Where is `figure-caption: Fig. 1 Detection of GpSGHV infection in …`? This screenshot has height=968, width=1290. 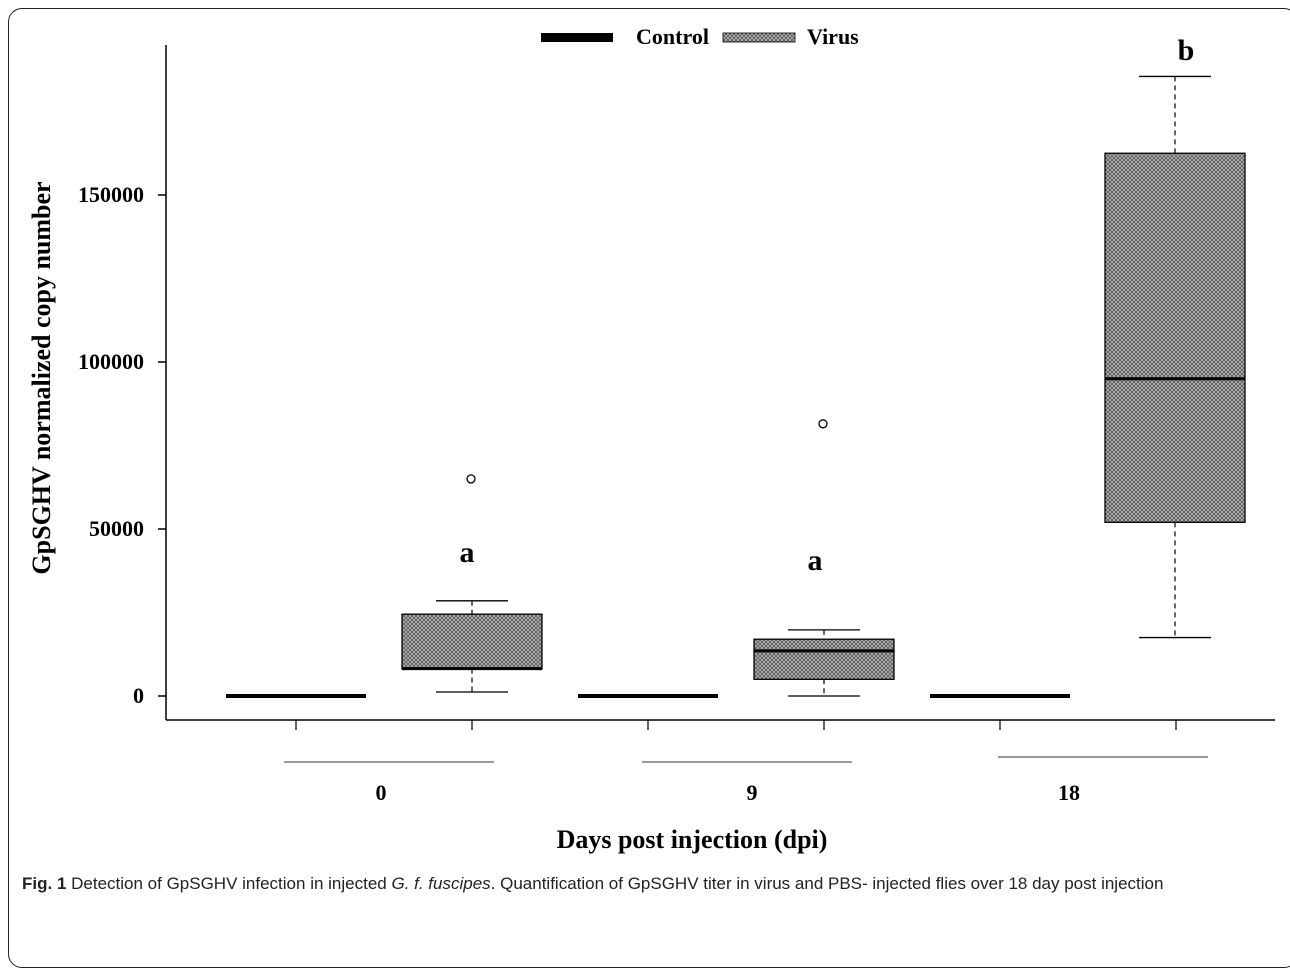 figure-caption: Fig. 1 Detection of GpSGHV infection in … is located at coordinates (637, 883).